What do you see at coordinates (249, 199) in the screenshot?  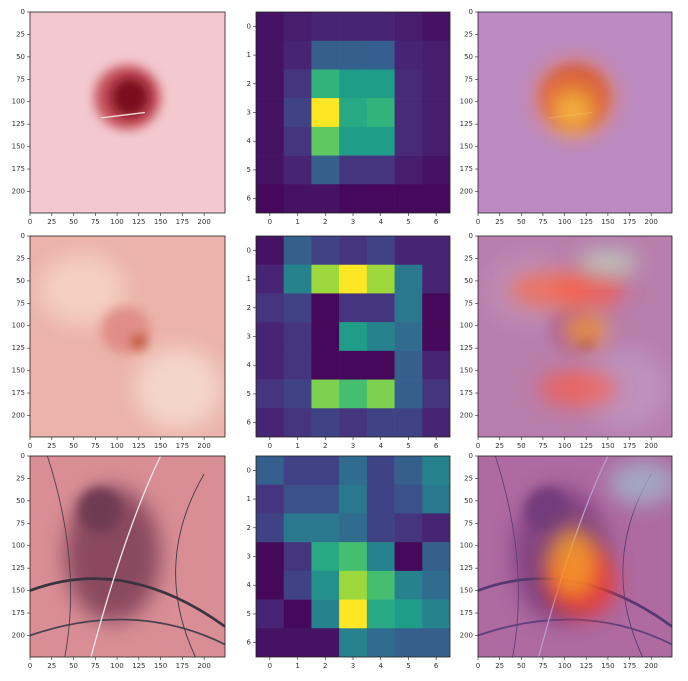 I see `y-tick-label: 6` at bounding box center [249, 199].